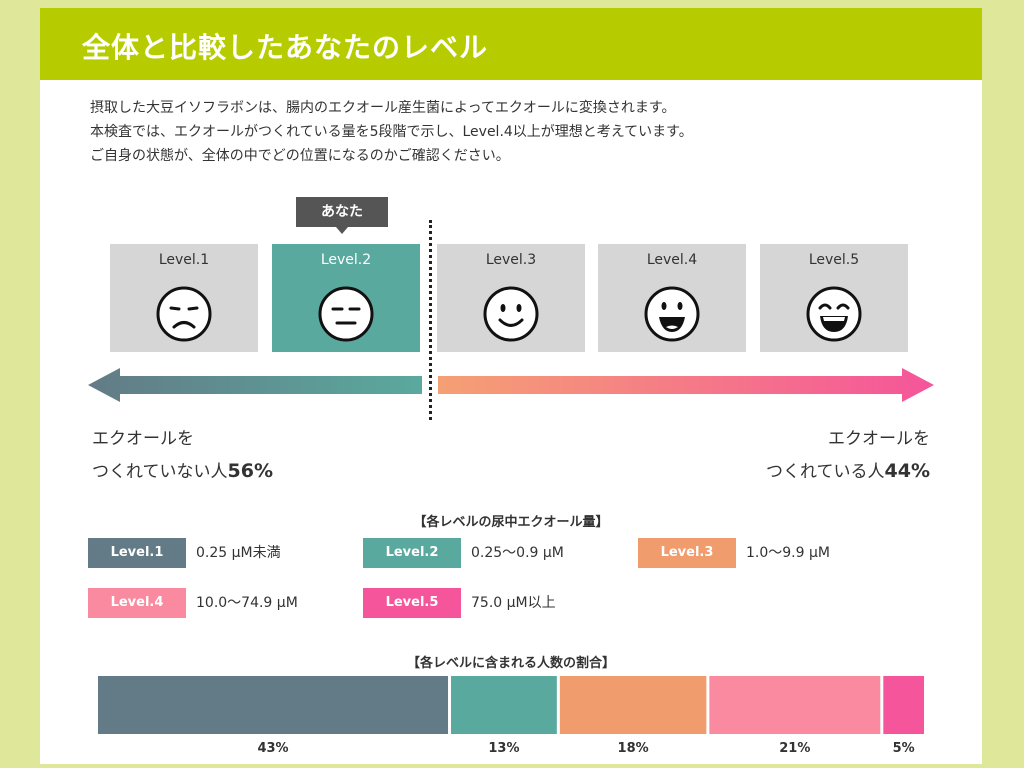 The width and height of the screenshot is (1024, 768). Describe the element at coordinates (137, 553) in the screenshot. I see `legend-chip: Level.1` at that location.